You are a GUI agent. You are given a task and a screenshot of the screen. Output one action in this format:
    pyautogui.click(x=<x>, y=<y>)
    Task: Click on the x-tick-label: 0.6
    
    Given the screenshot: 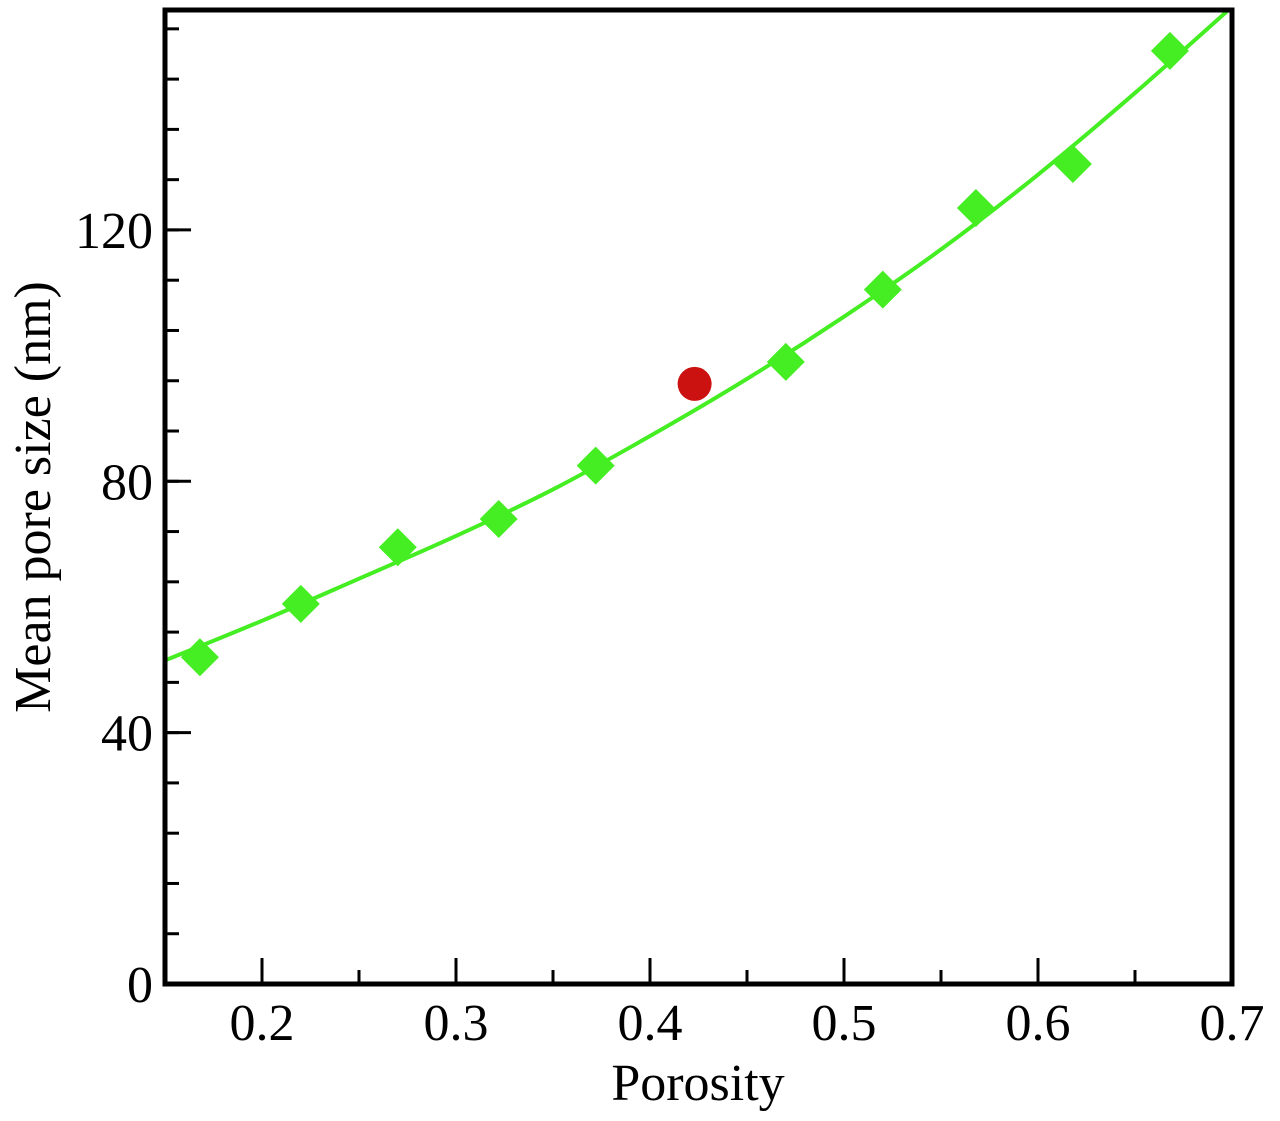 What is the action you would take?
    pyautogui.click(x=1038, y=1023)
    